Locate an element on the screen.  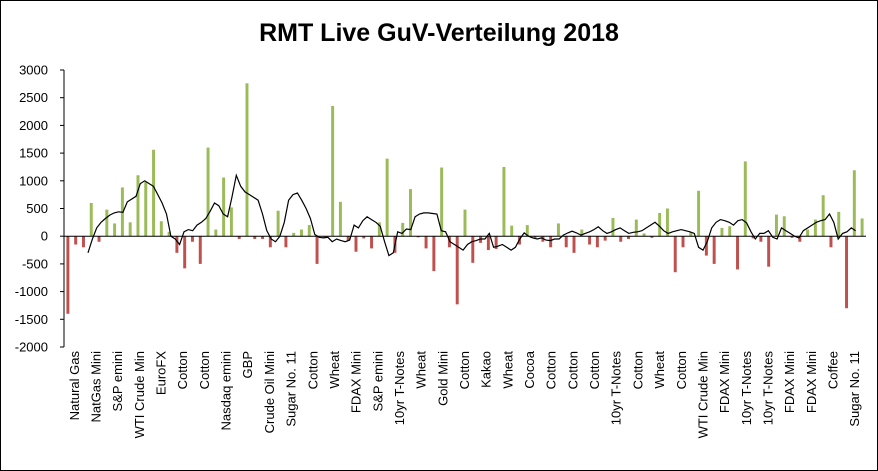
x-category-label: Nasdaq emini is located at coordinates (226, 391).